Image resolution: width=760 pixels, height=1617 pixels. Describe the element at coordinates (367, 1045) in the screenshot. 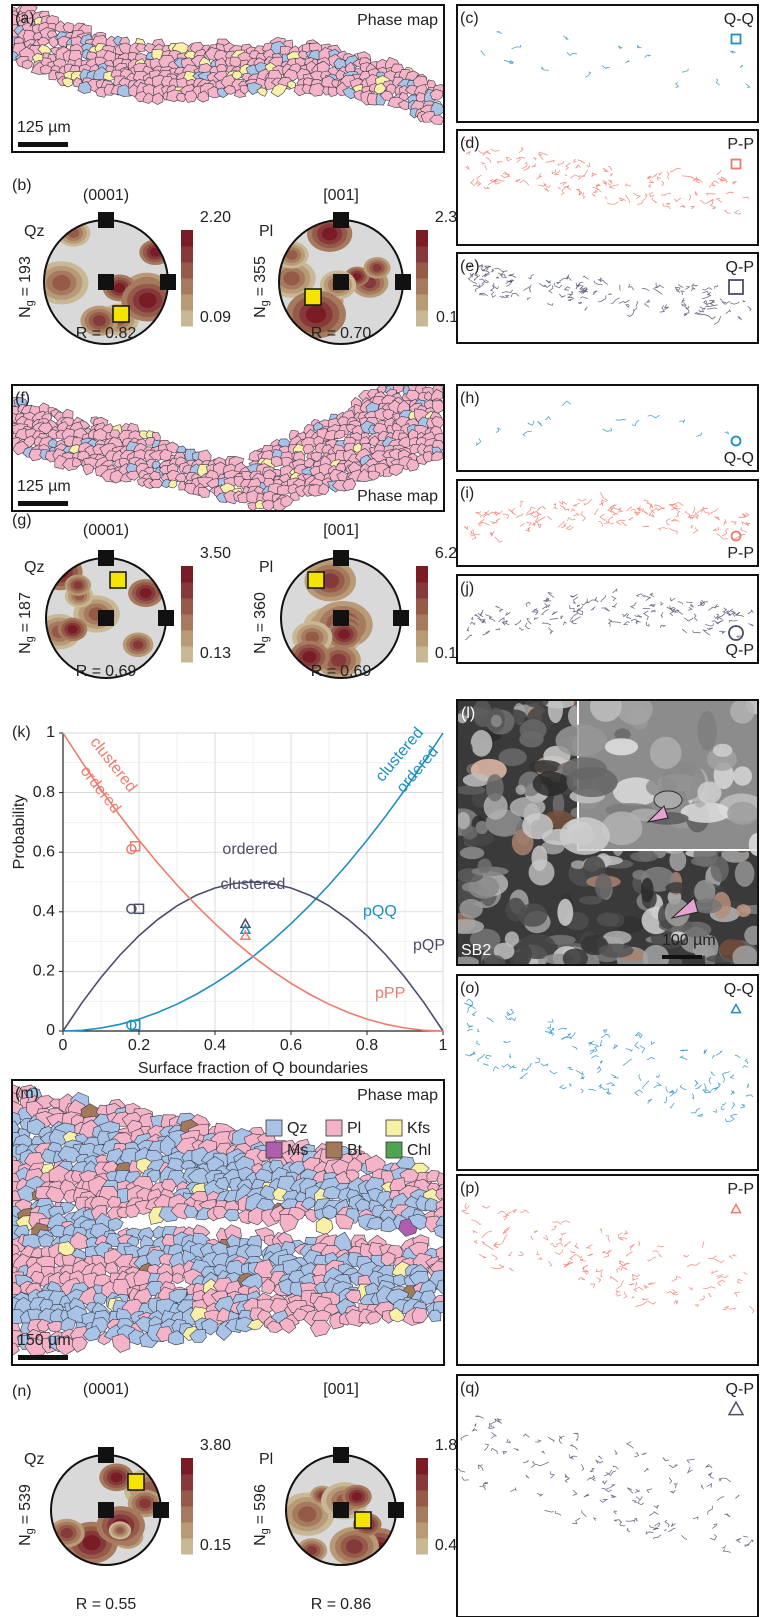

I see `x-tick-label: 0.8` at that location.